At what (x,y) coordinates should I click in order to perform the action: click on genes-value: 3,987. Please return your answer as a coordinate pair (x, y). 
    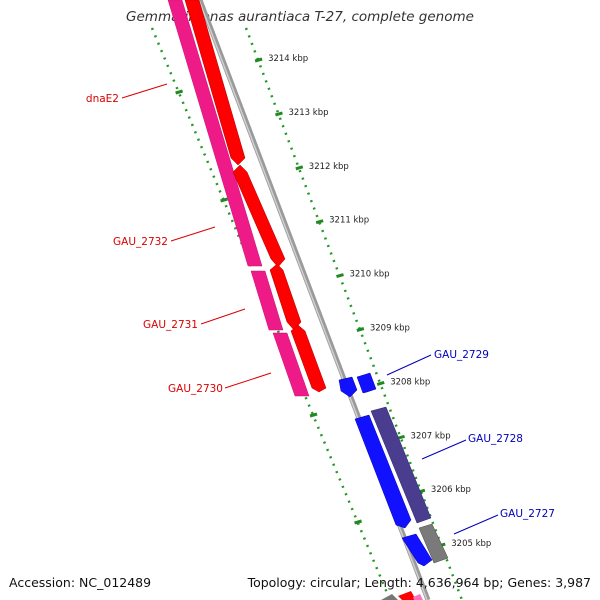
    Looking at the image, I should click on (573, 582).